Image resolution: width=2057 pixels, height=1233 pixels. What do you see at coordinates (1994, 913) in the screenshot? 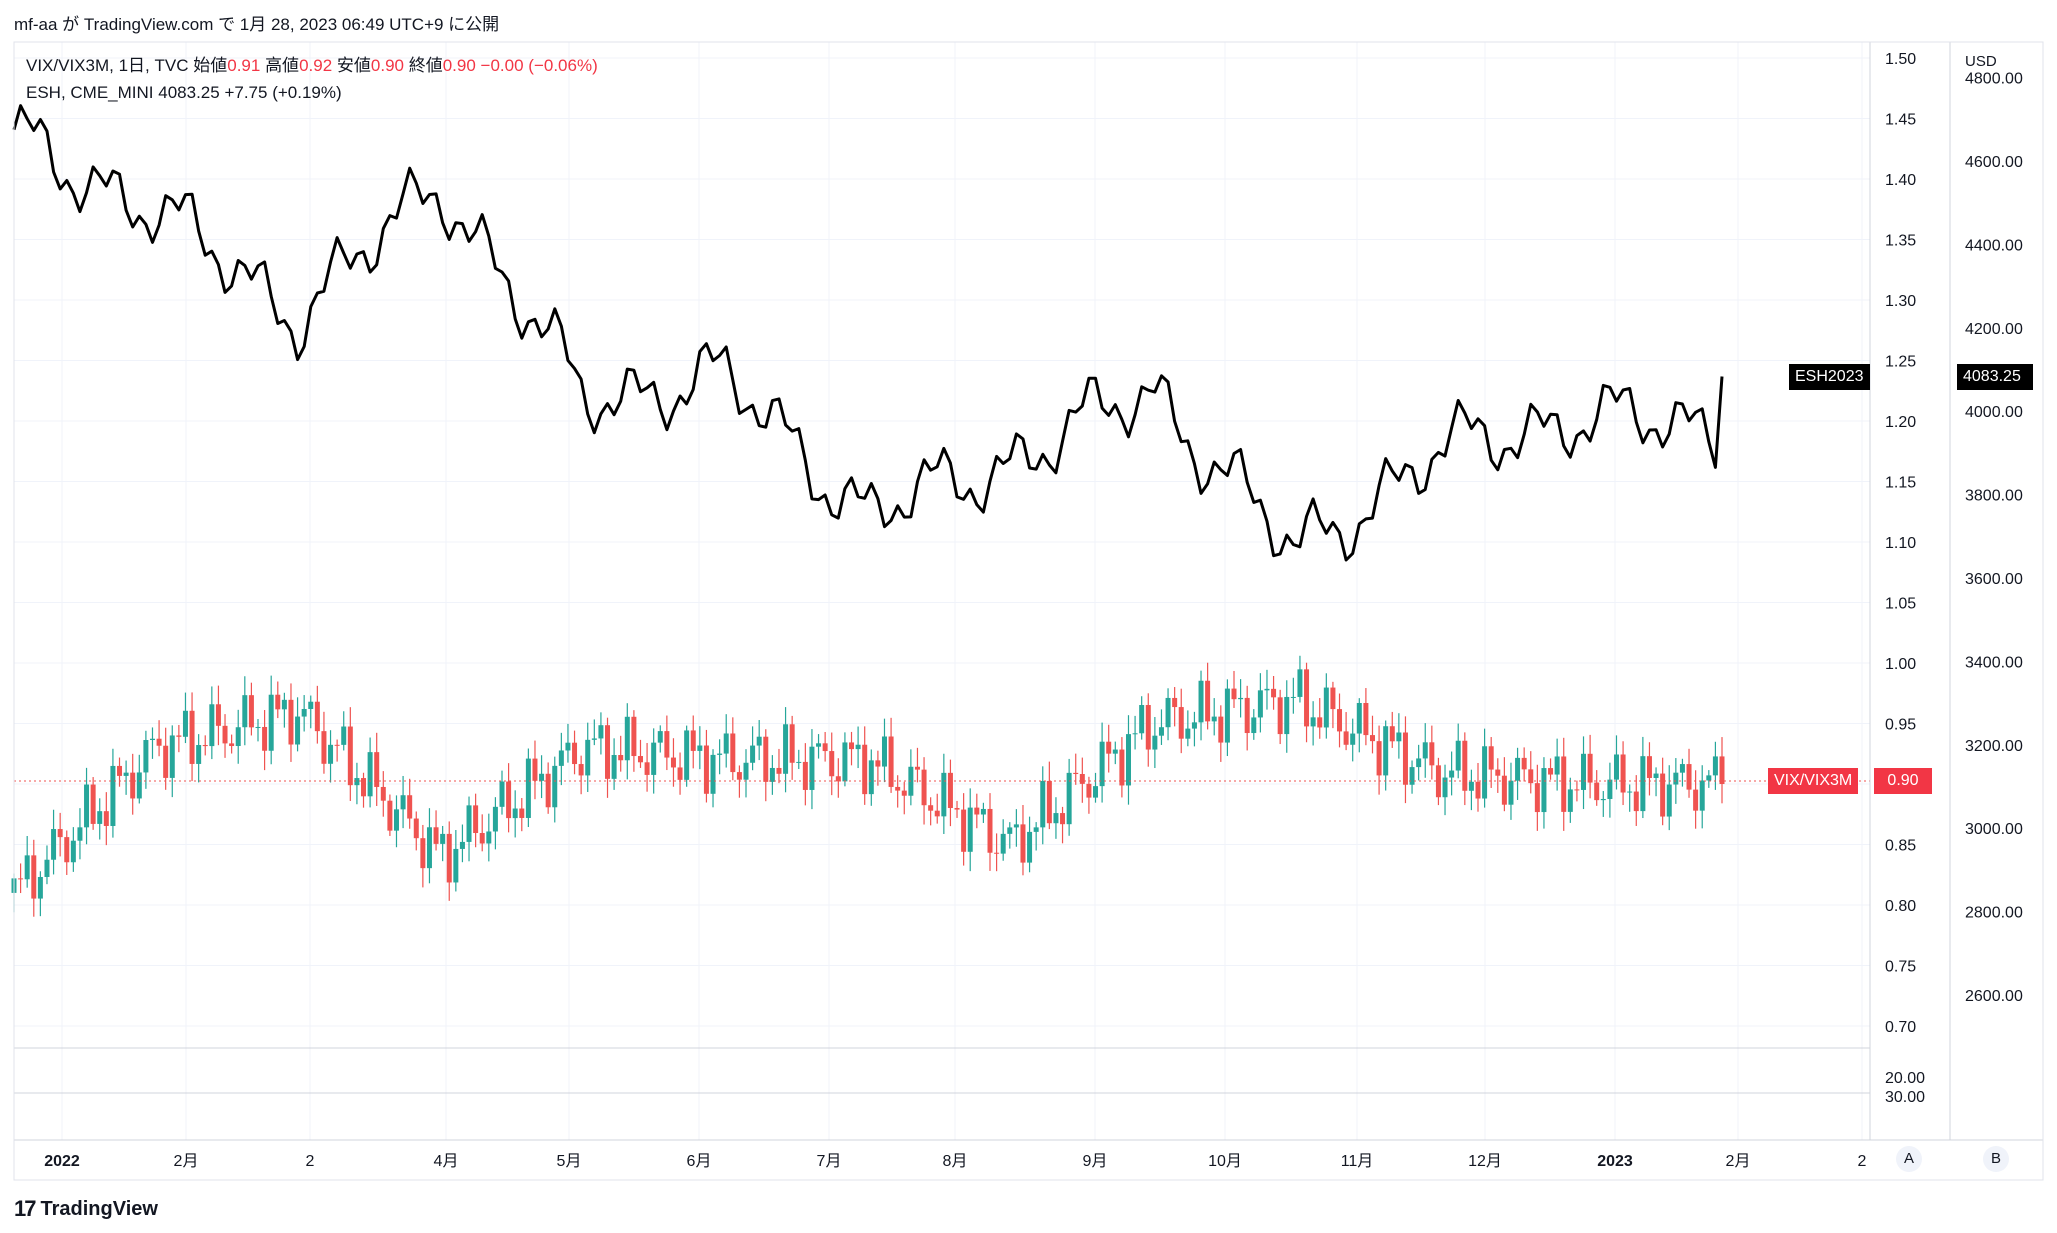
I see `es-tick-label: 2800.00` at bounding box center [1994, 913].